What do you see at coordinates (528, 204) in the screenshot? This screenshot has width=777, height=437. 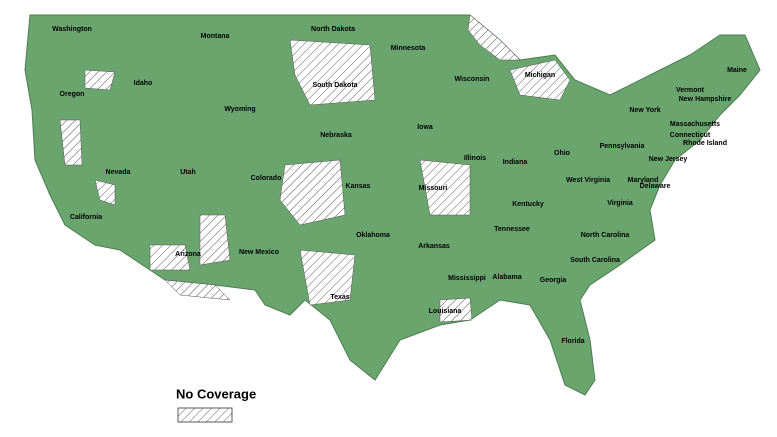 I see `state-label: Kentucky` at bounding box center [528, 204].